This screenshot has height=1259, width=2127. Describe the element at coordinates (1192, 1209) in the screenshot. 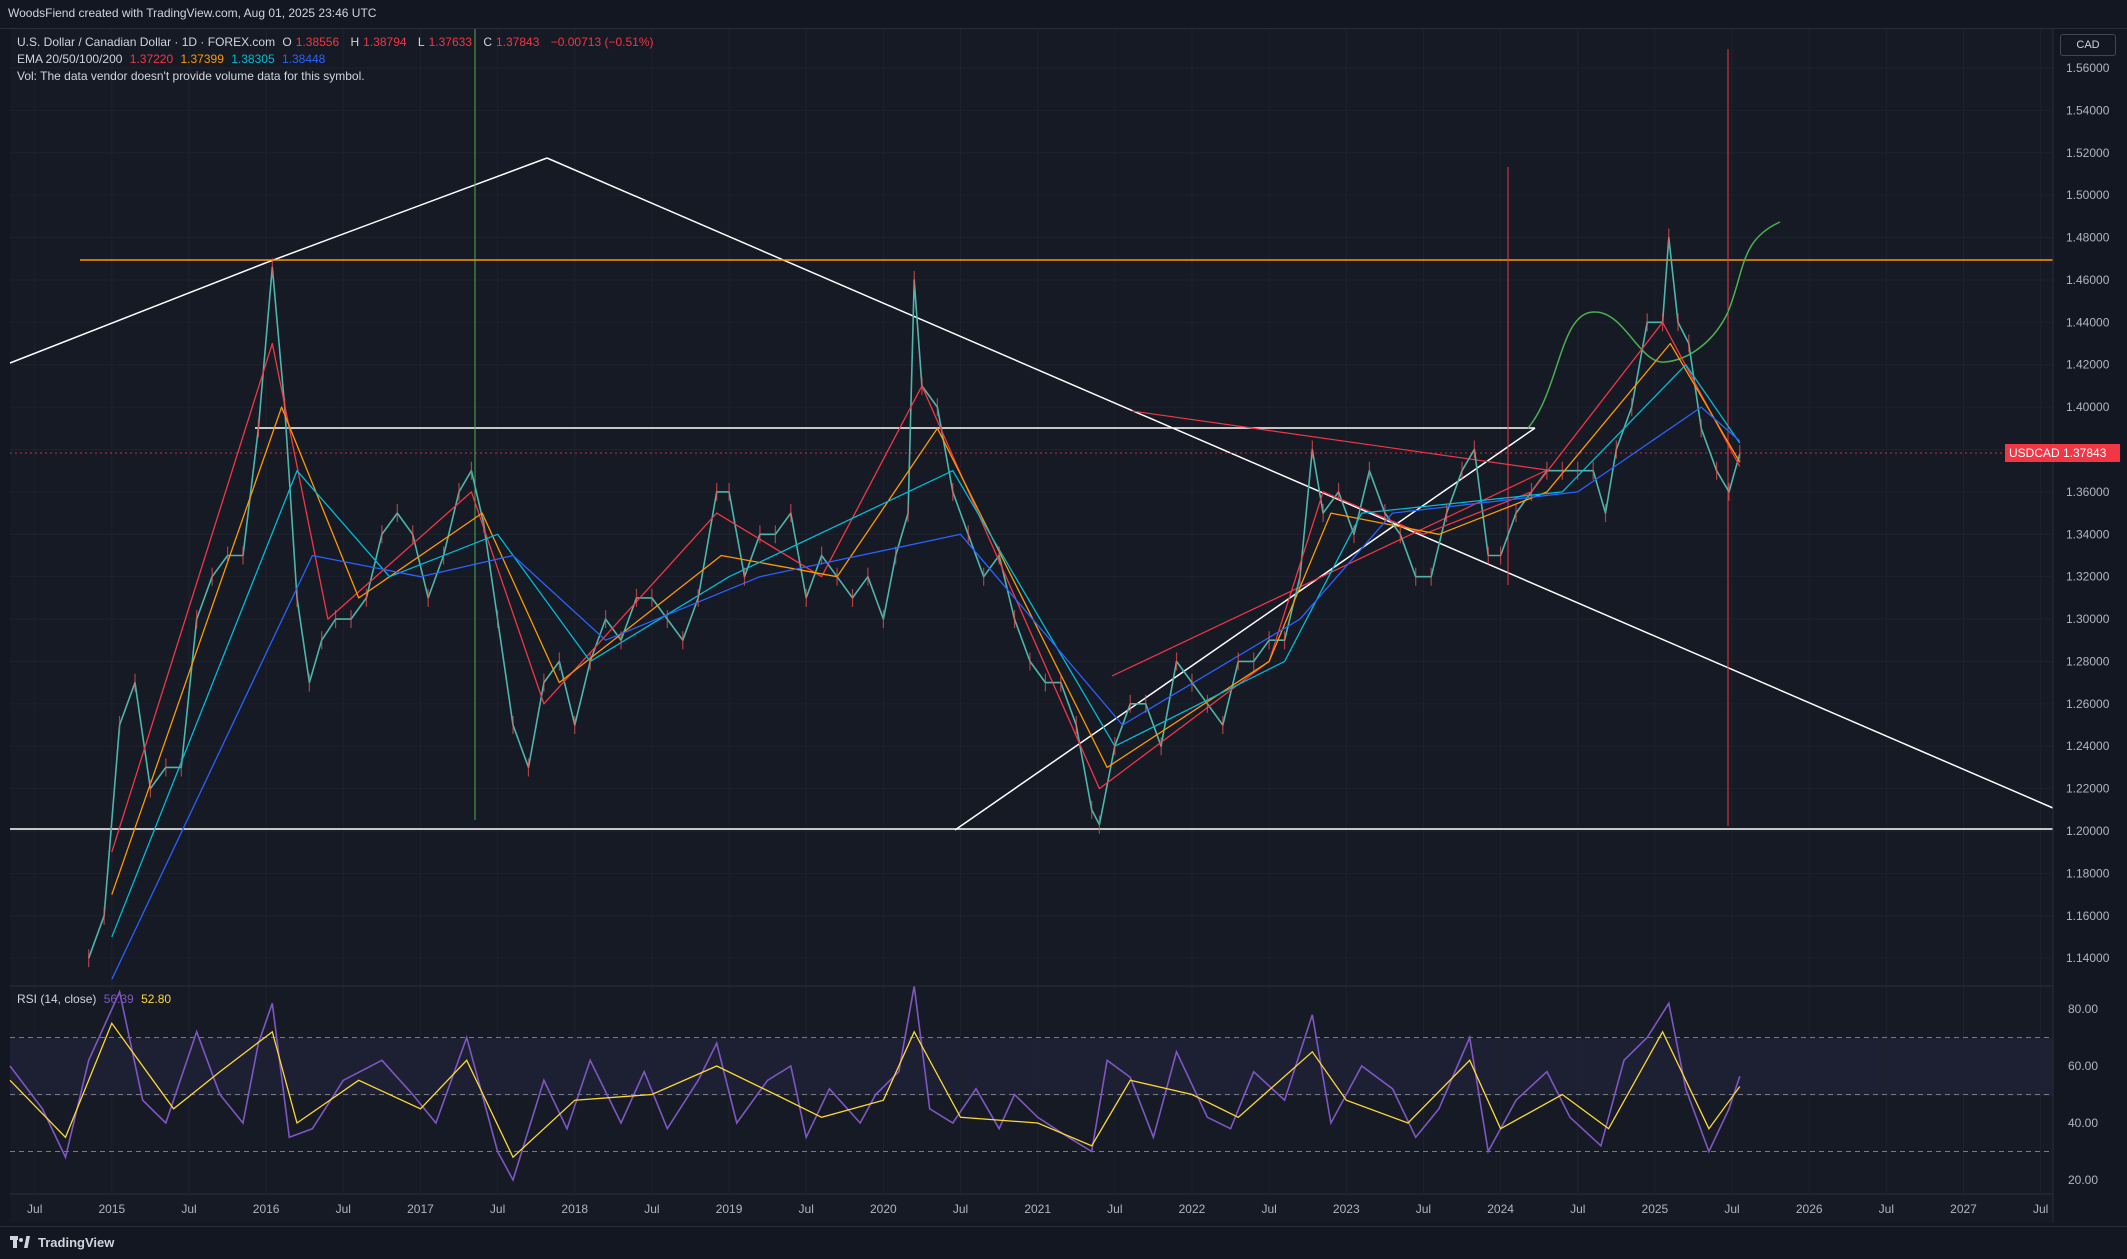

I see `time-tick-label: 2022` at that location.